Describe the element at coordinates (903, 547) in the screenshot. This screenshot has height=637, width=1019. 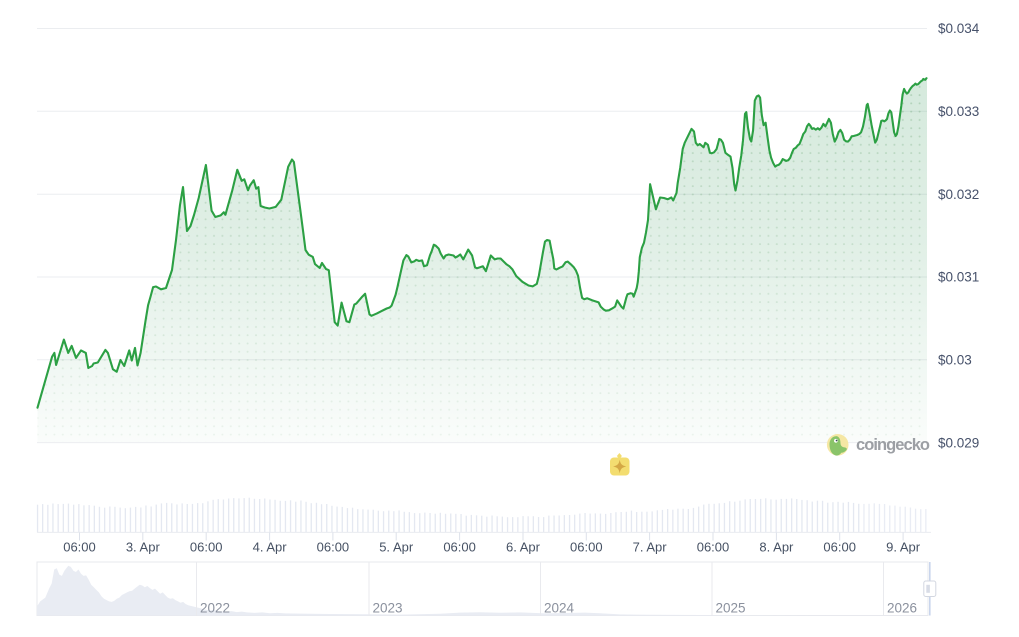
I see `svg-text: 9. Apr` at that location.